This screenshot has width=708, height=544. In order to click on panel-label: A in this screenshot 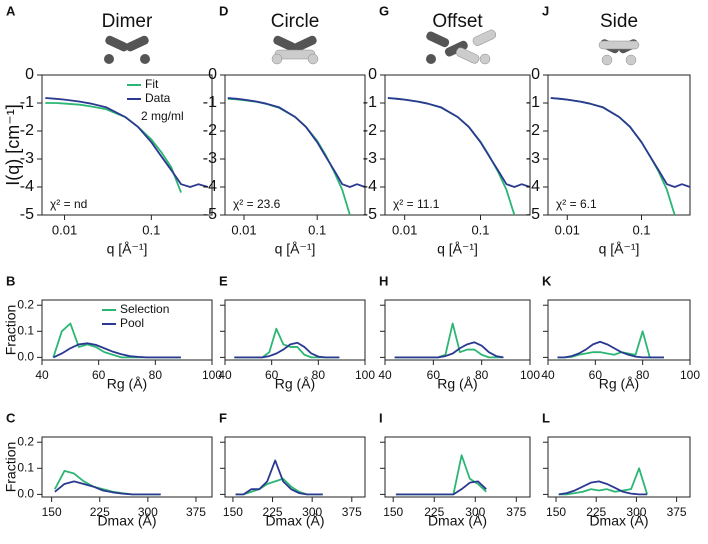, I will do `click(11, 10)`.